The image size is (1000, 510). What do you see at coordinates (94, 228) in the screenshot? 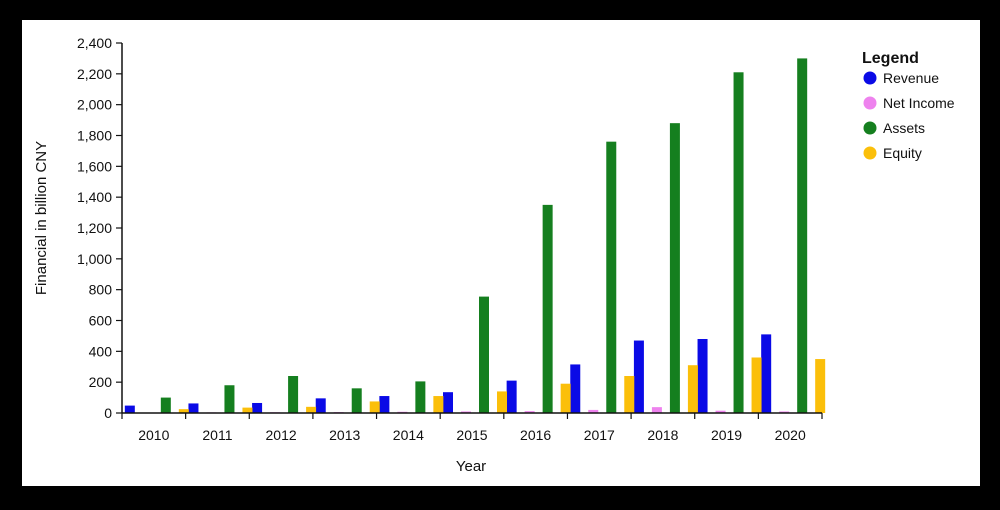
I see `y-tick-label: 1,200` at bounding box center [94, 228].